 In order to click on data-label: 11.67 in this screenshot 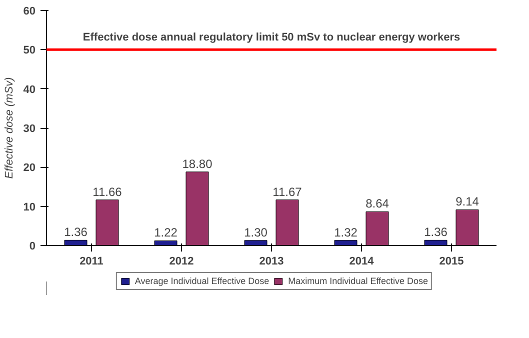, I will do `click(287, 191)`.